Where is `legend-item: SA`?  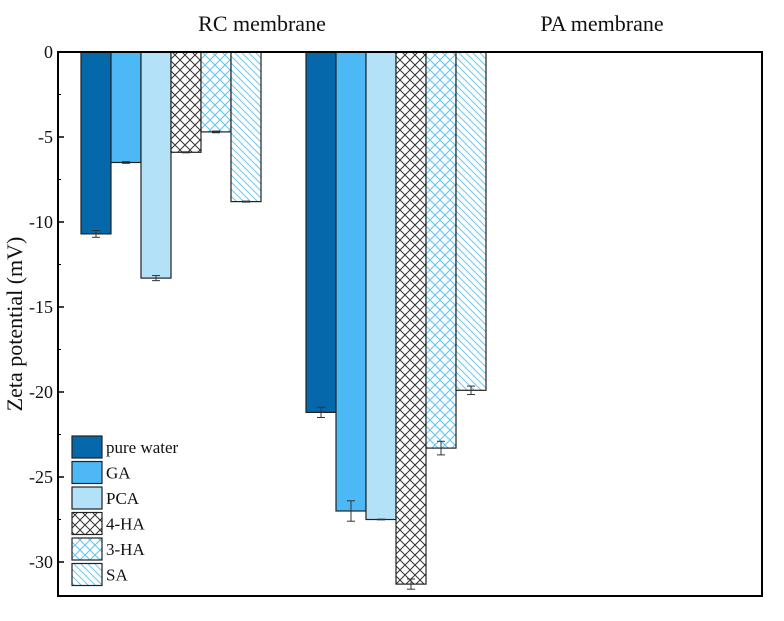 legend-item: SA is located at coordinates (99, 574).